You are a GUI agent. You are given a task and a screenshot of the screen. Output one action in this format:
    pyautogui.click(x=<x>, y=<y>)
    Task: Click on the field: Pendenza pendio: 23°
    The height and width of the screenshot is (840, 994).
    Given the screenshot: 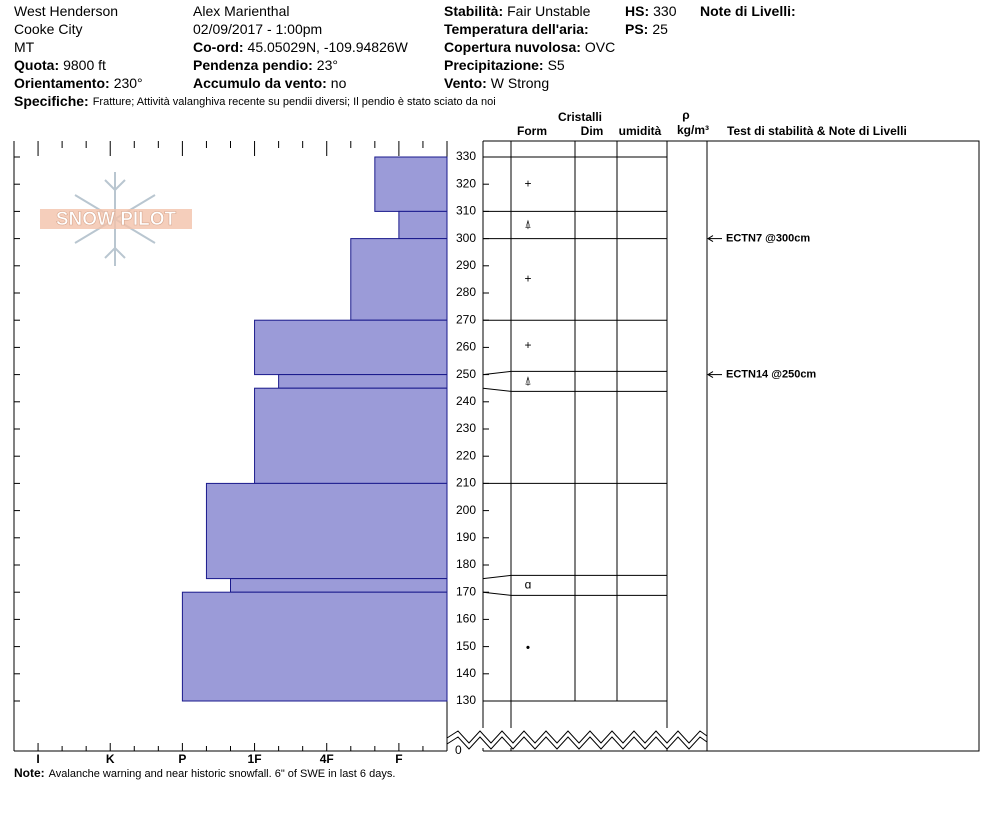 What is the action you would take?
    pyautogui.click(x=265, y=65)
    